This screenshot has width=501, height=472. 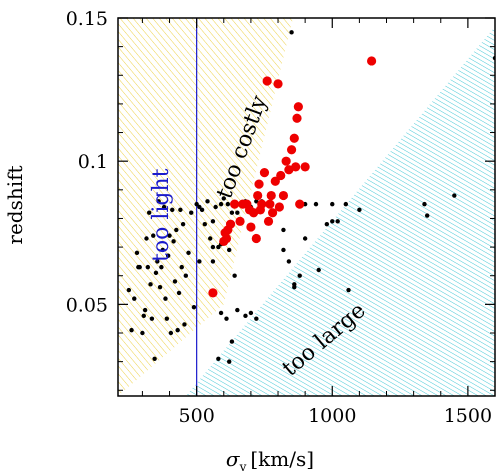 What do you see at coordinates (87, 19) in the screenshot?
I see `y-tick-label: 0.15` at bounding box center [87, 19].